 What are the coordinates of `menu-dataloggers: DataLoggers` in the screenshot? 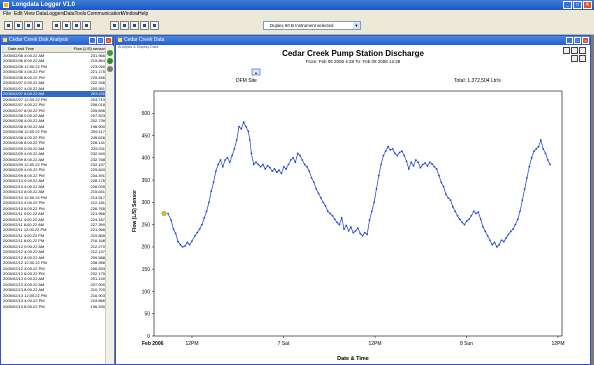 It's located at (50, 14).